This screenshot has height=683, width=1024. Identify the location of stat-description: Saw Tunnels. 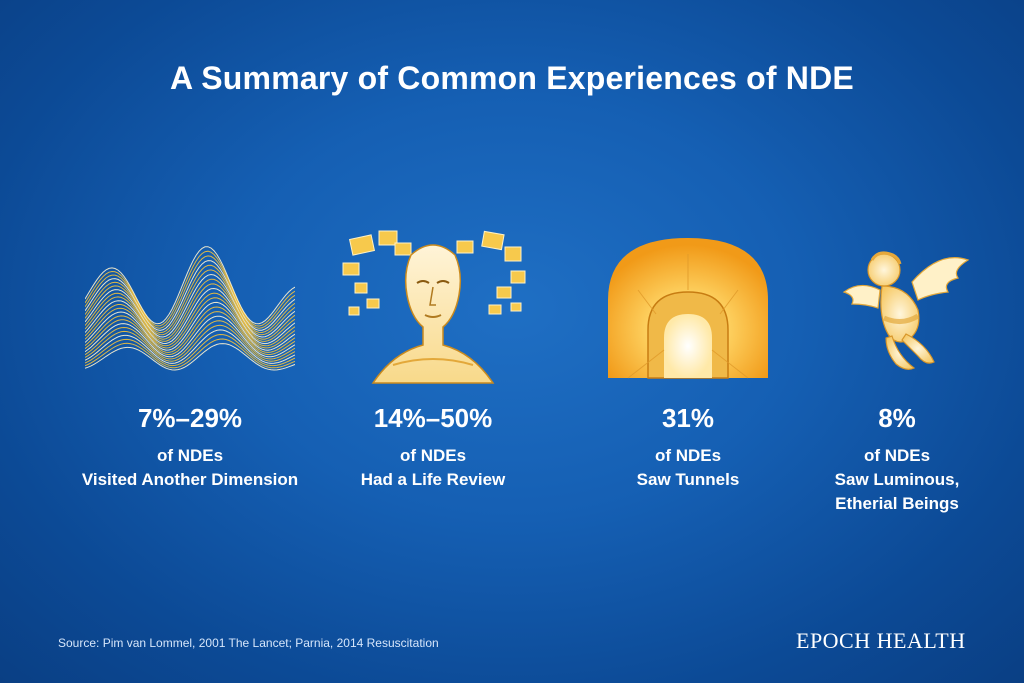
(688, 479).